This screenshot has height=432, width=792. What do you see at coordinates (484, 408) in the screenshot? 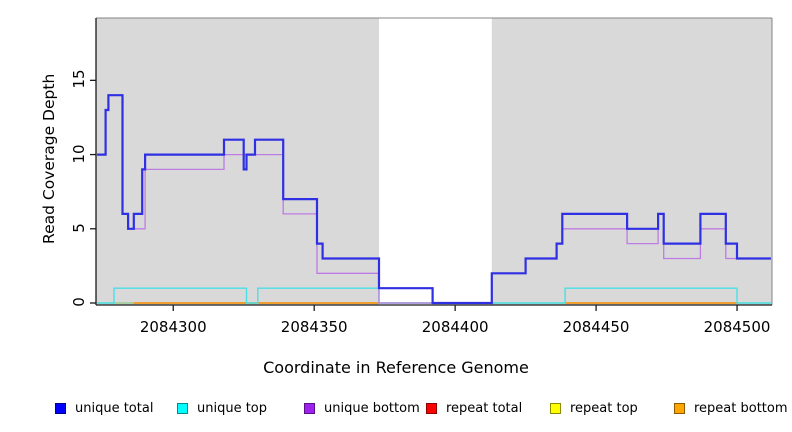
I see `legend-label: repeat total` at bounding box center [484, 408].